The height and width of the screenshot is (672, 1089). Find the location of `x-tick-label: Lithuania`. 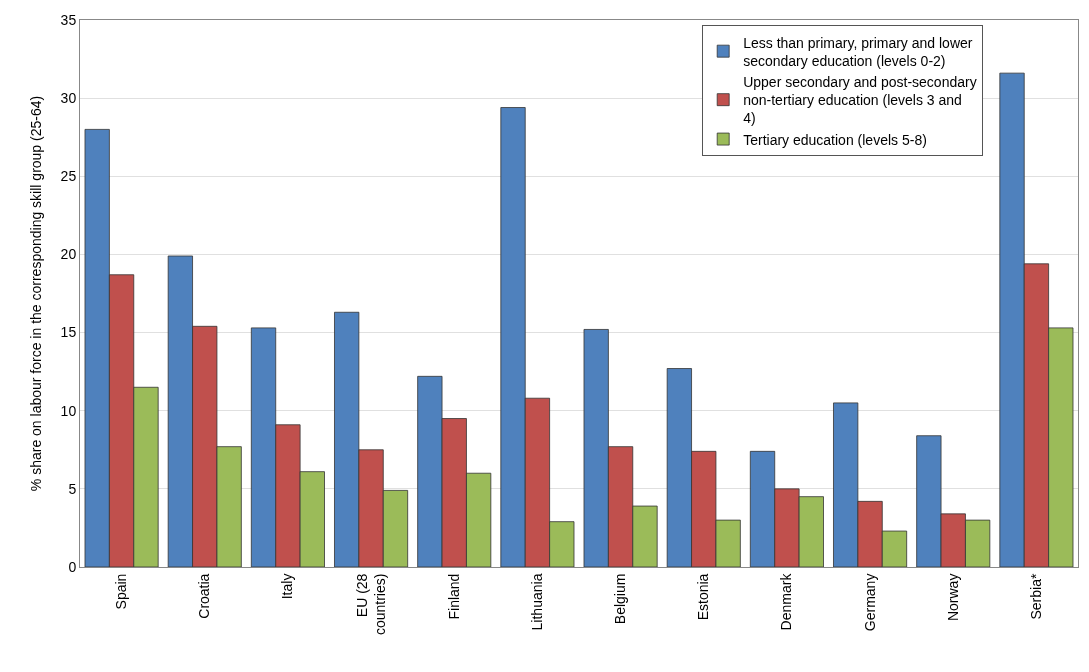

x-tick-label: Lithuania is located at coordinates (536, 602).